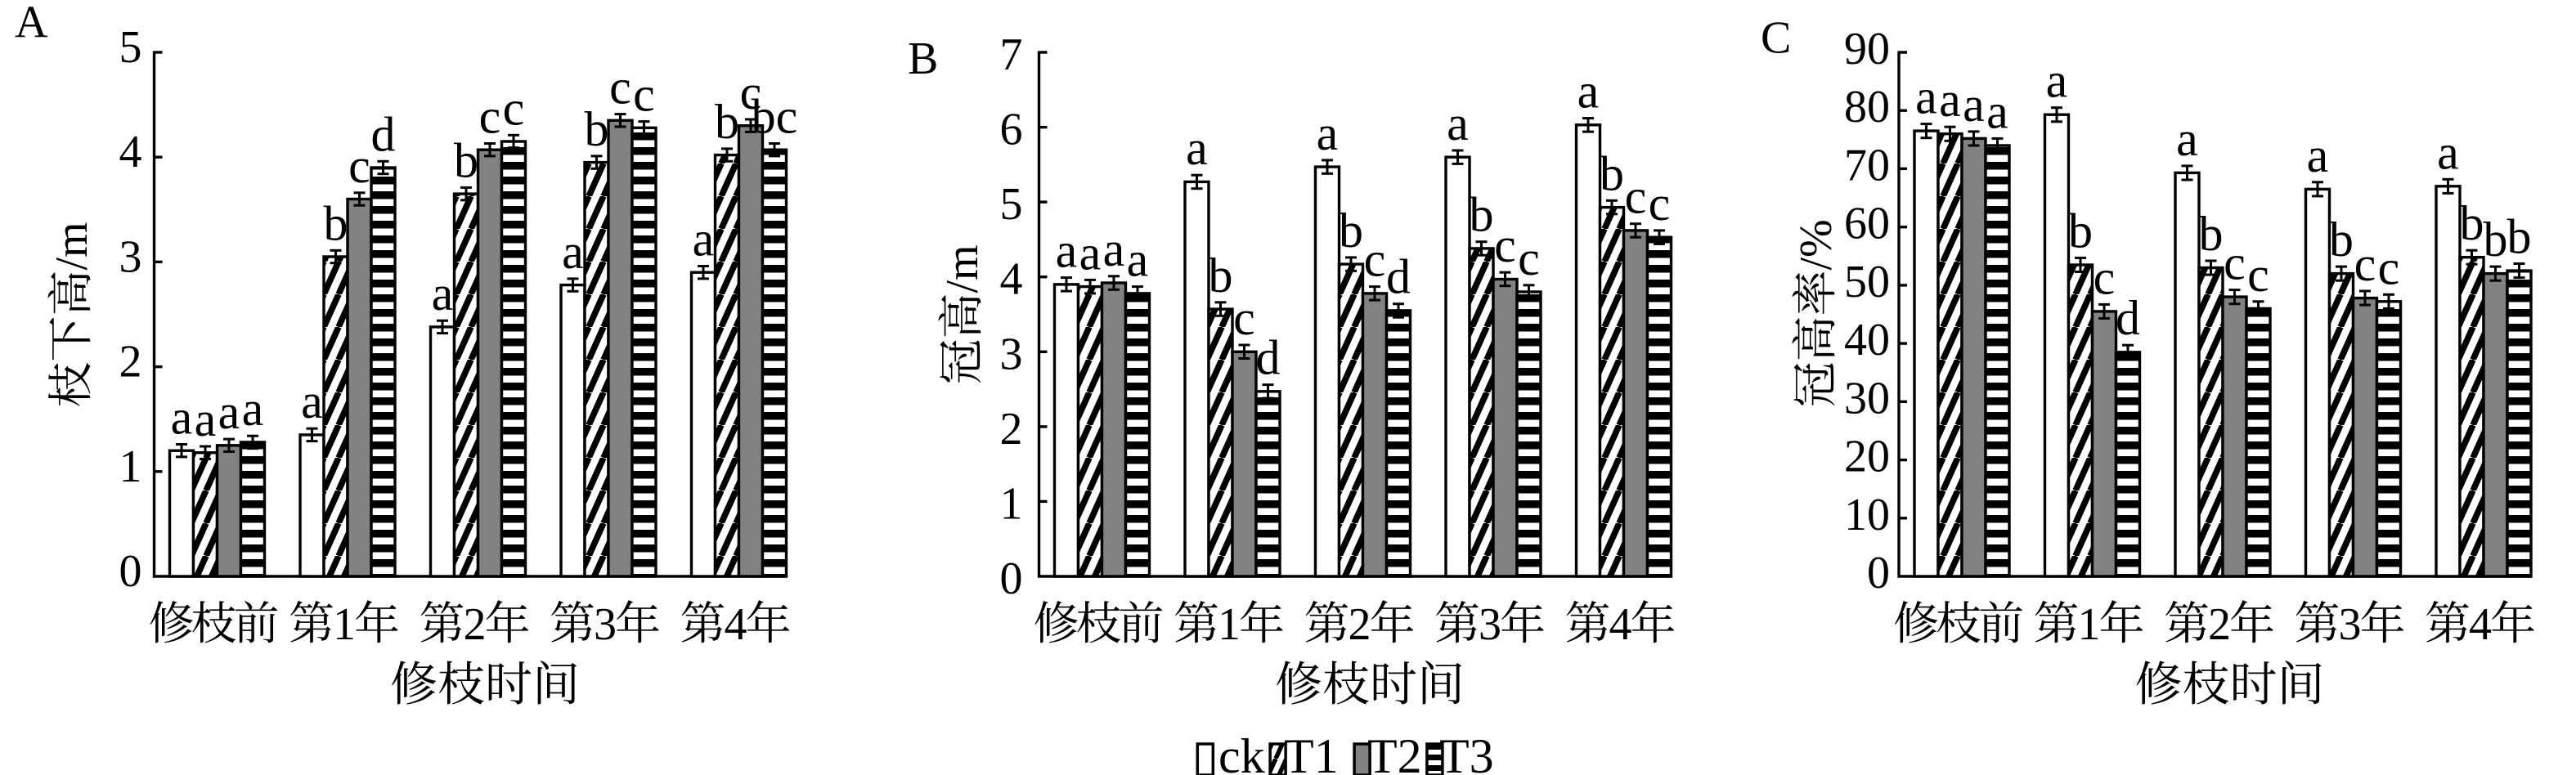  Describe the element at coordinates (1012, 130) in the screenshot. I see `svg-text: 6` at that location.